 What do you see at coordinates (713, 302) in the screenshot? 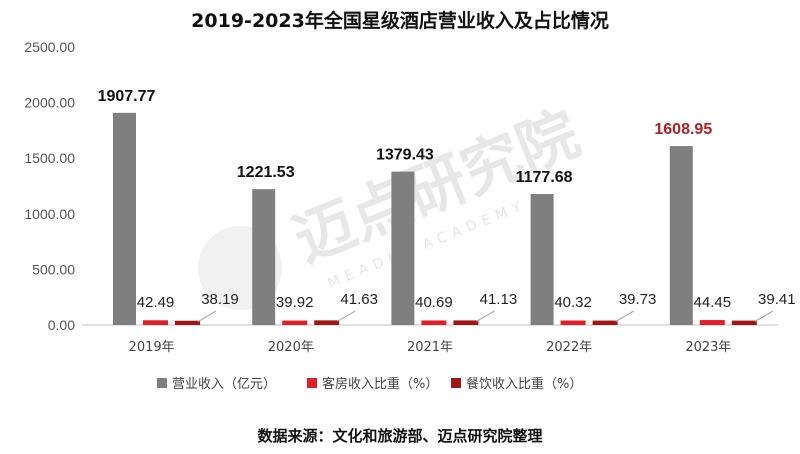
I see `data-label-room-share: 44.45` at bounding box center [713, 302].